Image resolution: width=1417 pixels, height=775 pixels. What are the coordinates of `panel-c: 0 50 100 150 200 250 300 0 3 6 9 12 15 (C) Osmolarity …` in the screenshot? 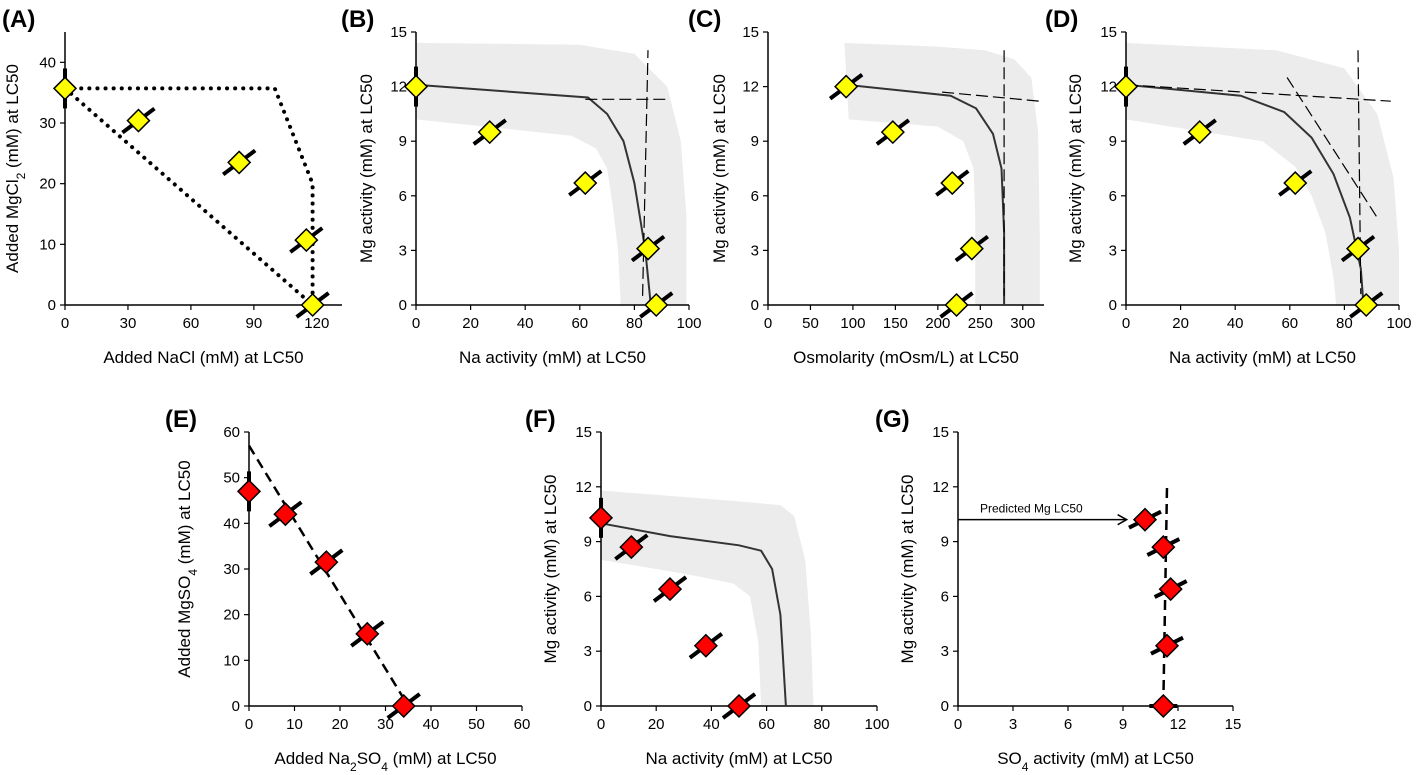 It's located at (866, 186).